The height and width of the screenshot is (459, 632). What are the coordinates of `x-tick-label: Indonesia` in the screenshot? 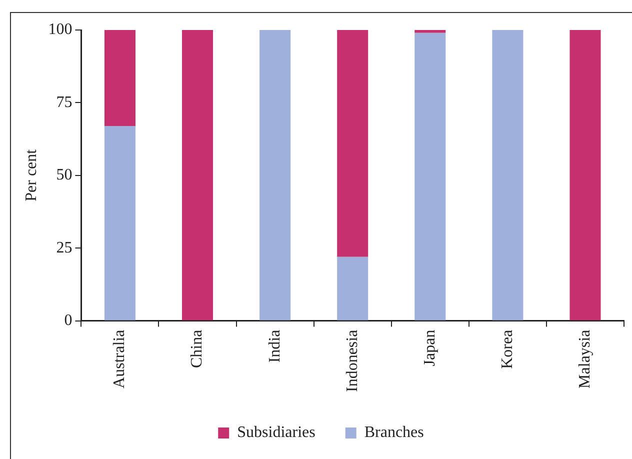 It's located at (352, 361).